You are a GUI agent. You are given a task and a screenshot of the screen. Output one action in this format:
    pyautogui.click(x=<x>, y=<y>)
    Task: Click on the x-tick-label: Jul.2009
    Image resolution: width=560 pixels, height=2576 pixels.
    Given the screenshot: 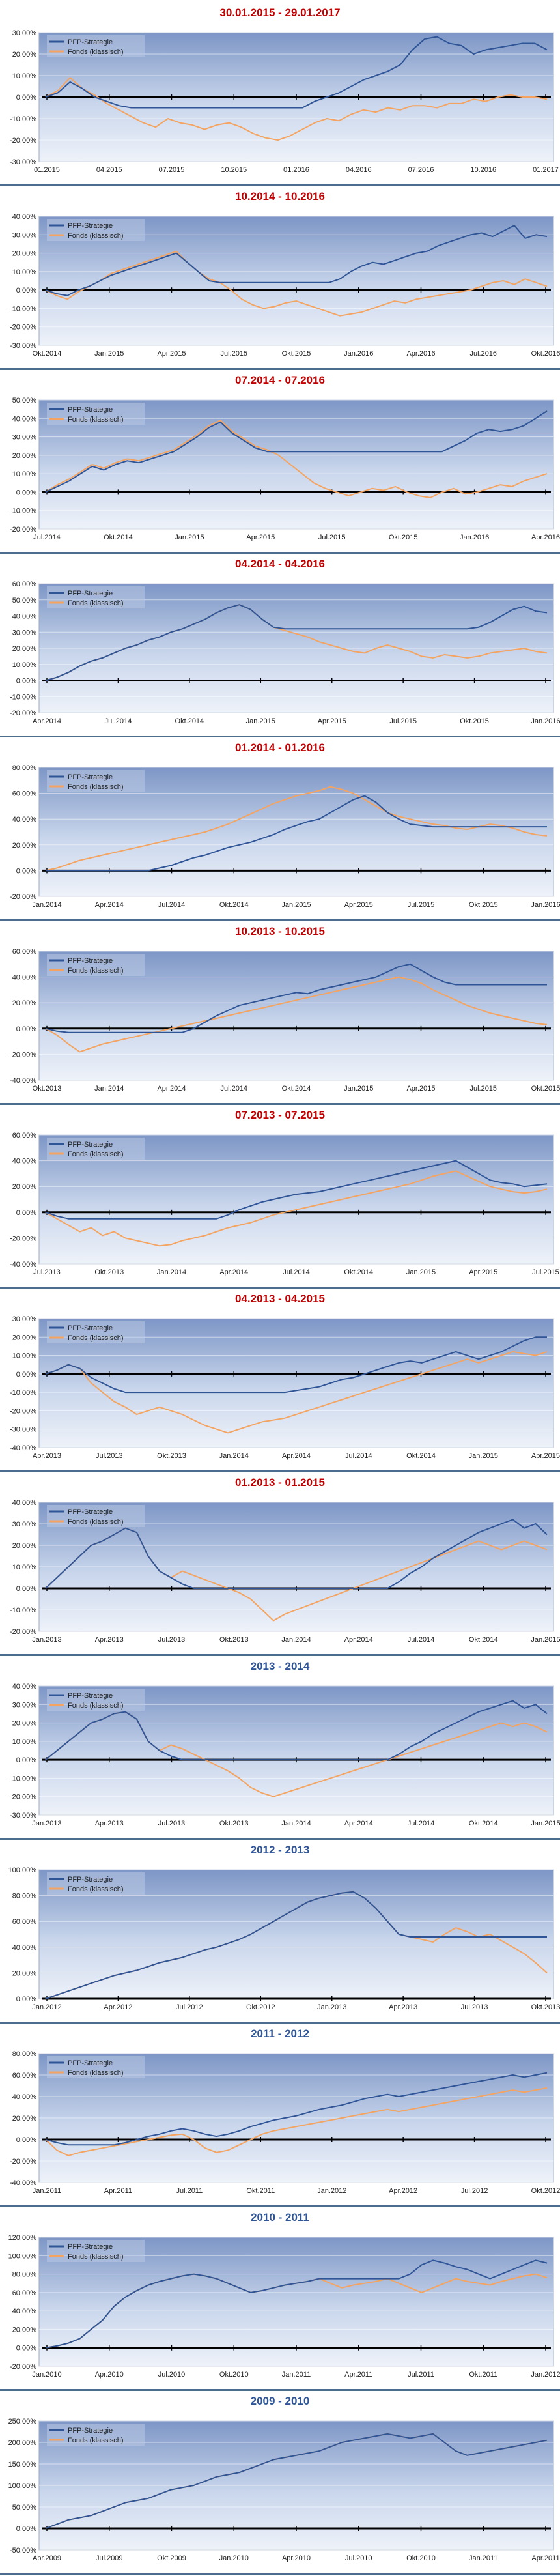 What is the action you would take?
    pyautogui.click(x=110, y=2558)
    